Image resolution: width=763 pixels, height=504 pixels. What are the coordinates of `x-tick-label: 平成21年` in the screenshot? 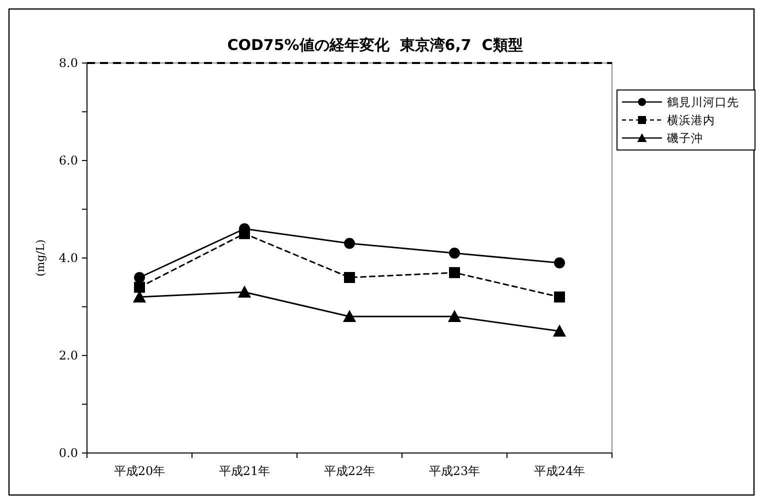 It's located at (244, 471).